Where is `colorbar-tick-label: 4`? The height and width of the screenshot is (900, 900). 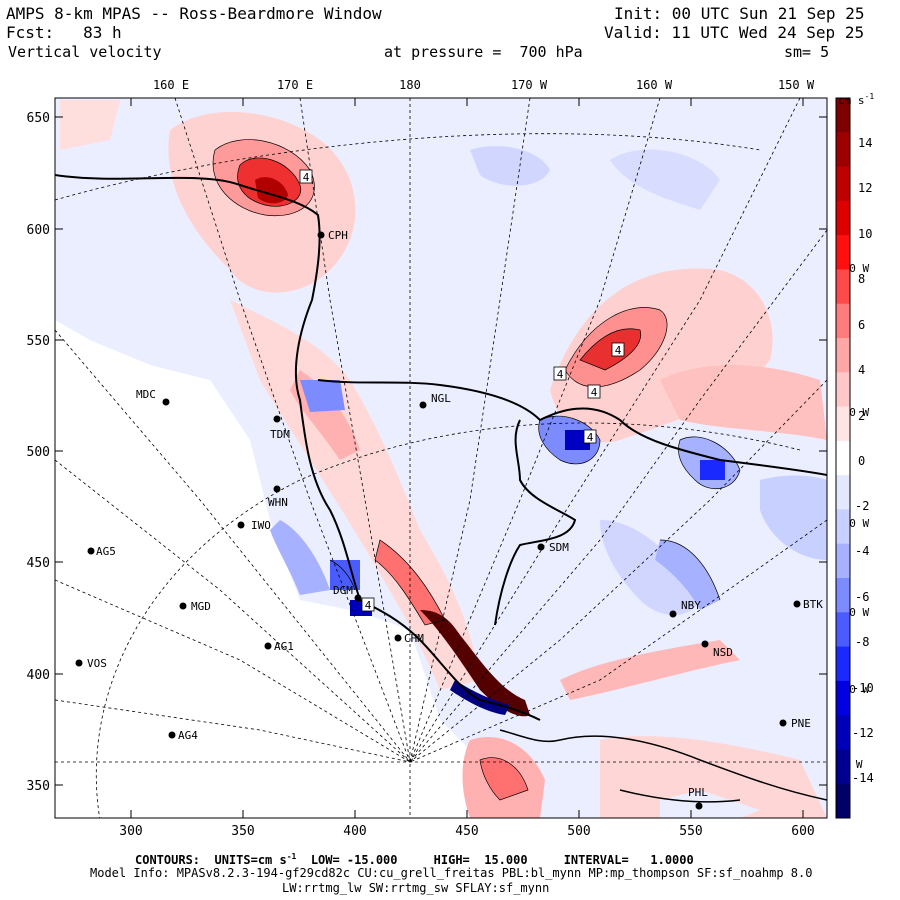 colorbar-tick-label: 4 is located at coordinates (861, 370).